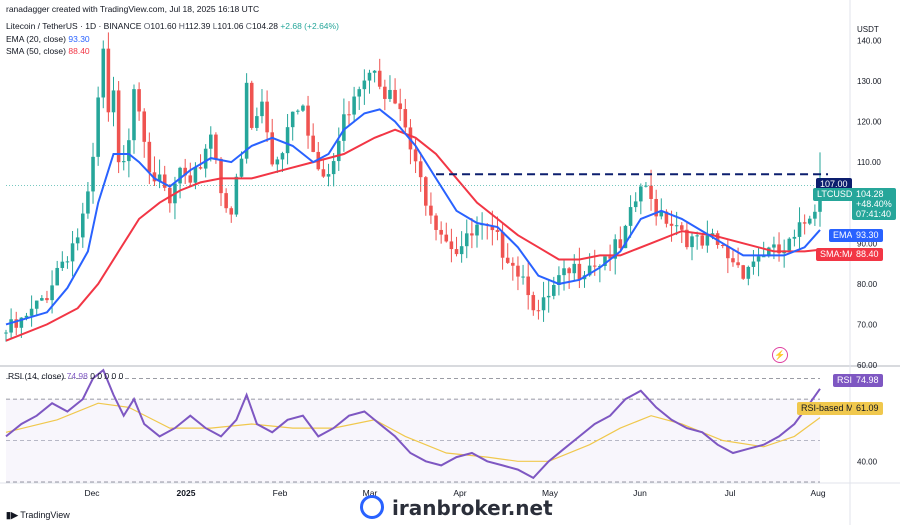 Image resolution: width=900 pixels, height=525 pixels. Describe the element at coordinates (780, 355) in the screenshot. I see `lightning-icon: ⚡` at that location.